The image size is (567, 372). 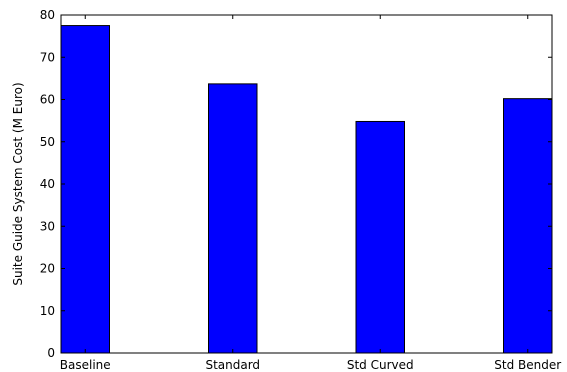 I want to click on y-tick-label: 80, so click(x=47, y=15).